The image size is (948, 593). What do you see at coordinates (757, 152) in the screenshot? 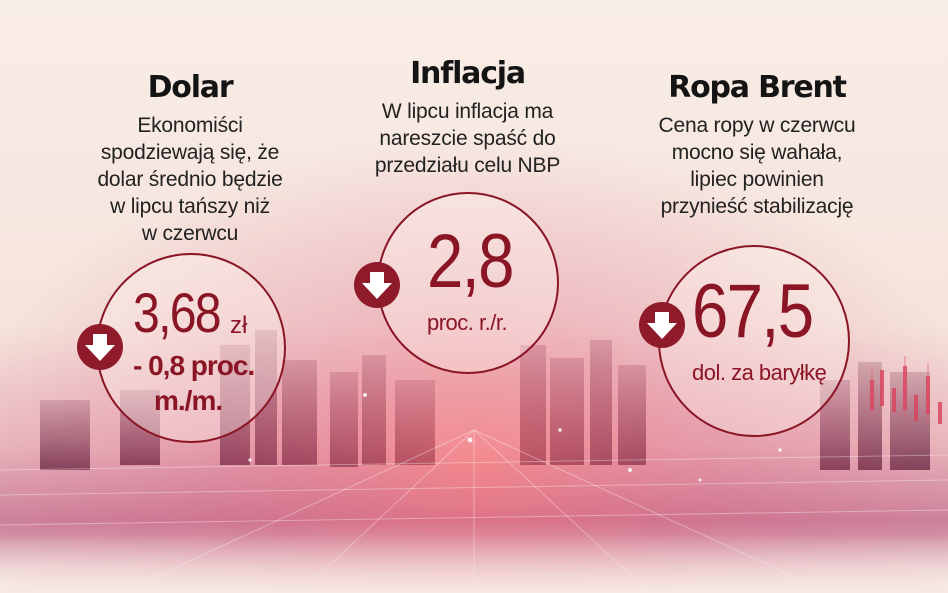
I see `brent-oil-desc-line: mocno się wahała,` at bounding box center [757, 152].